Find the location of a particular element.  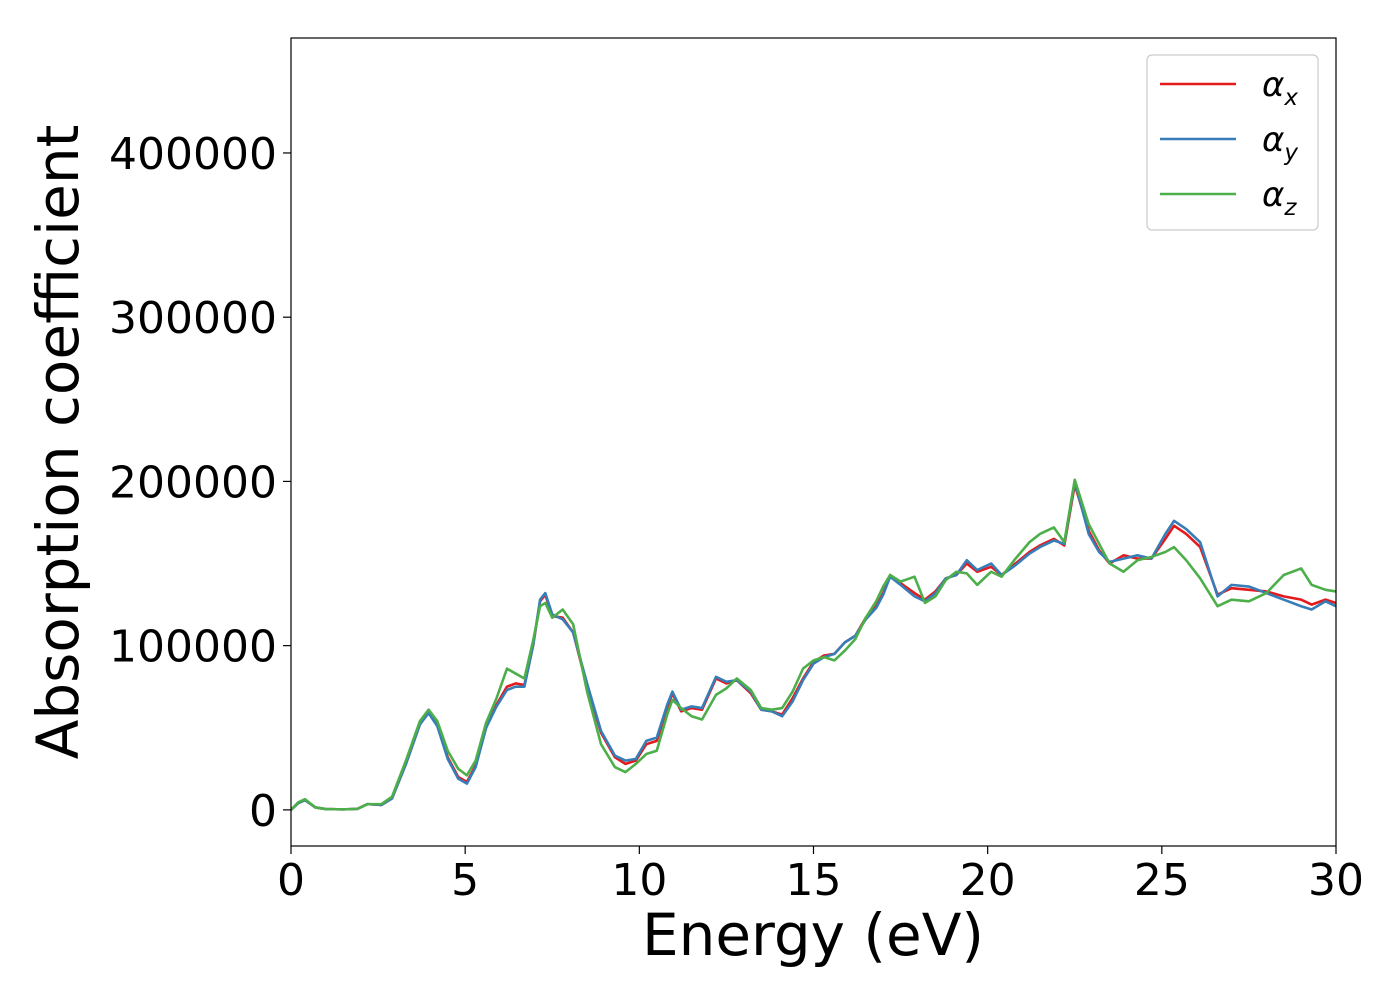

legend-box is located at coordinates (1232, 142).